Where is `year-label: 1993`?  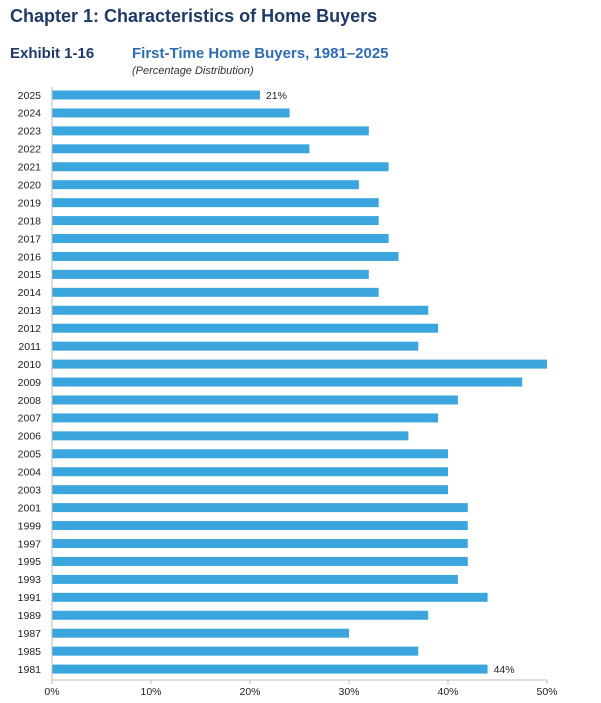 year-label: 1993 is located at coordinates (30, 580).